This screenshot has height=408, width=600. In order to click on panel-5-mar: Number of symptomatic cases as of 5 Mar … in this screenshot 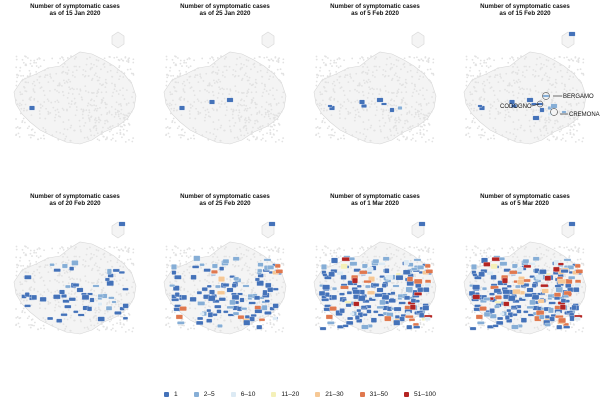, I will do `click(525, 285)`.